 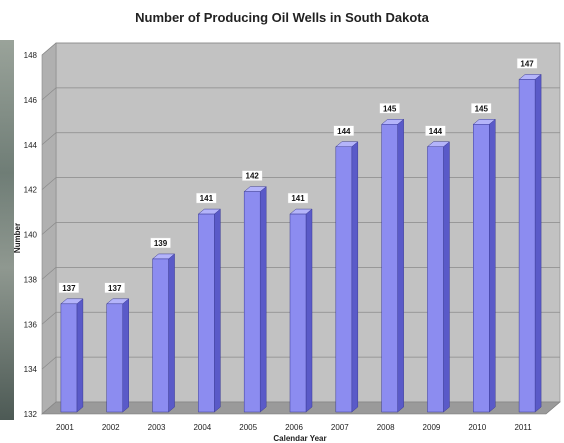 I want to click on x-tick-label: 2010, so click(x=477, y=427).